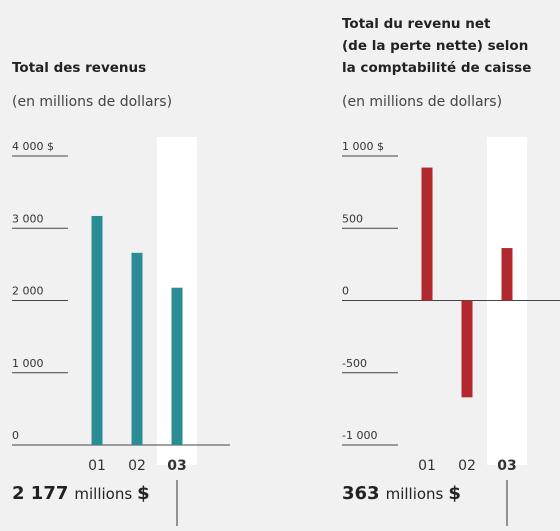 The height and width of the screenshot is (531, 560). What do you see at coordinates (33, 146) in the screenshot?
I see `y-tick-label: 4 000 $` at bounding box center [33, 146].